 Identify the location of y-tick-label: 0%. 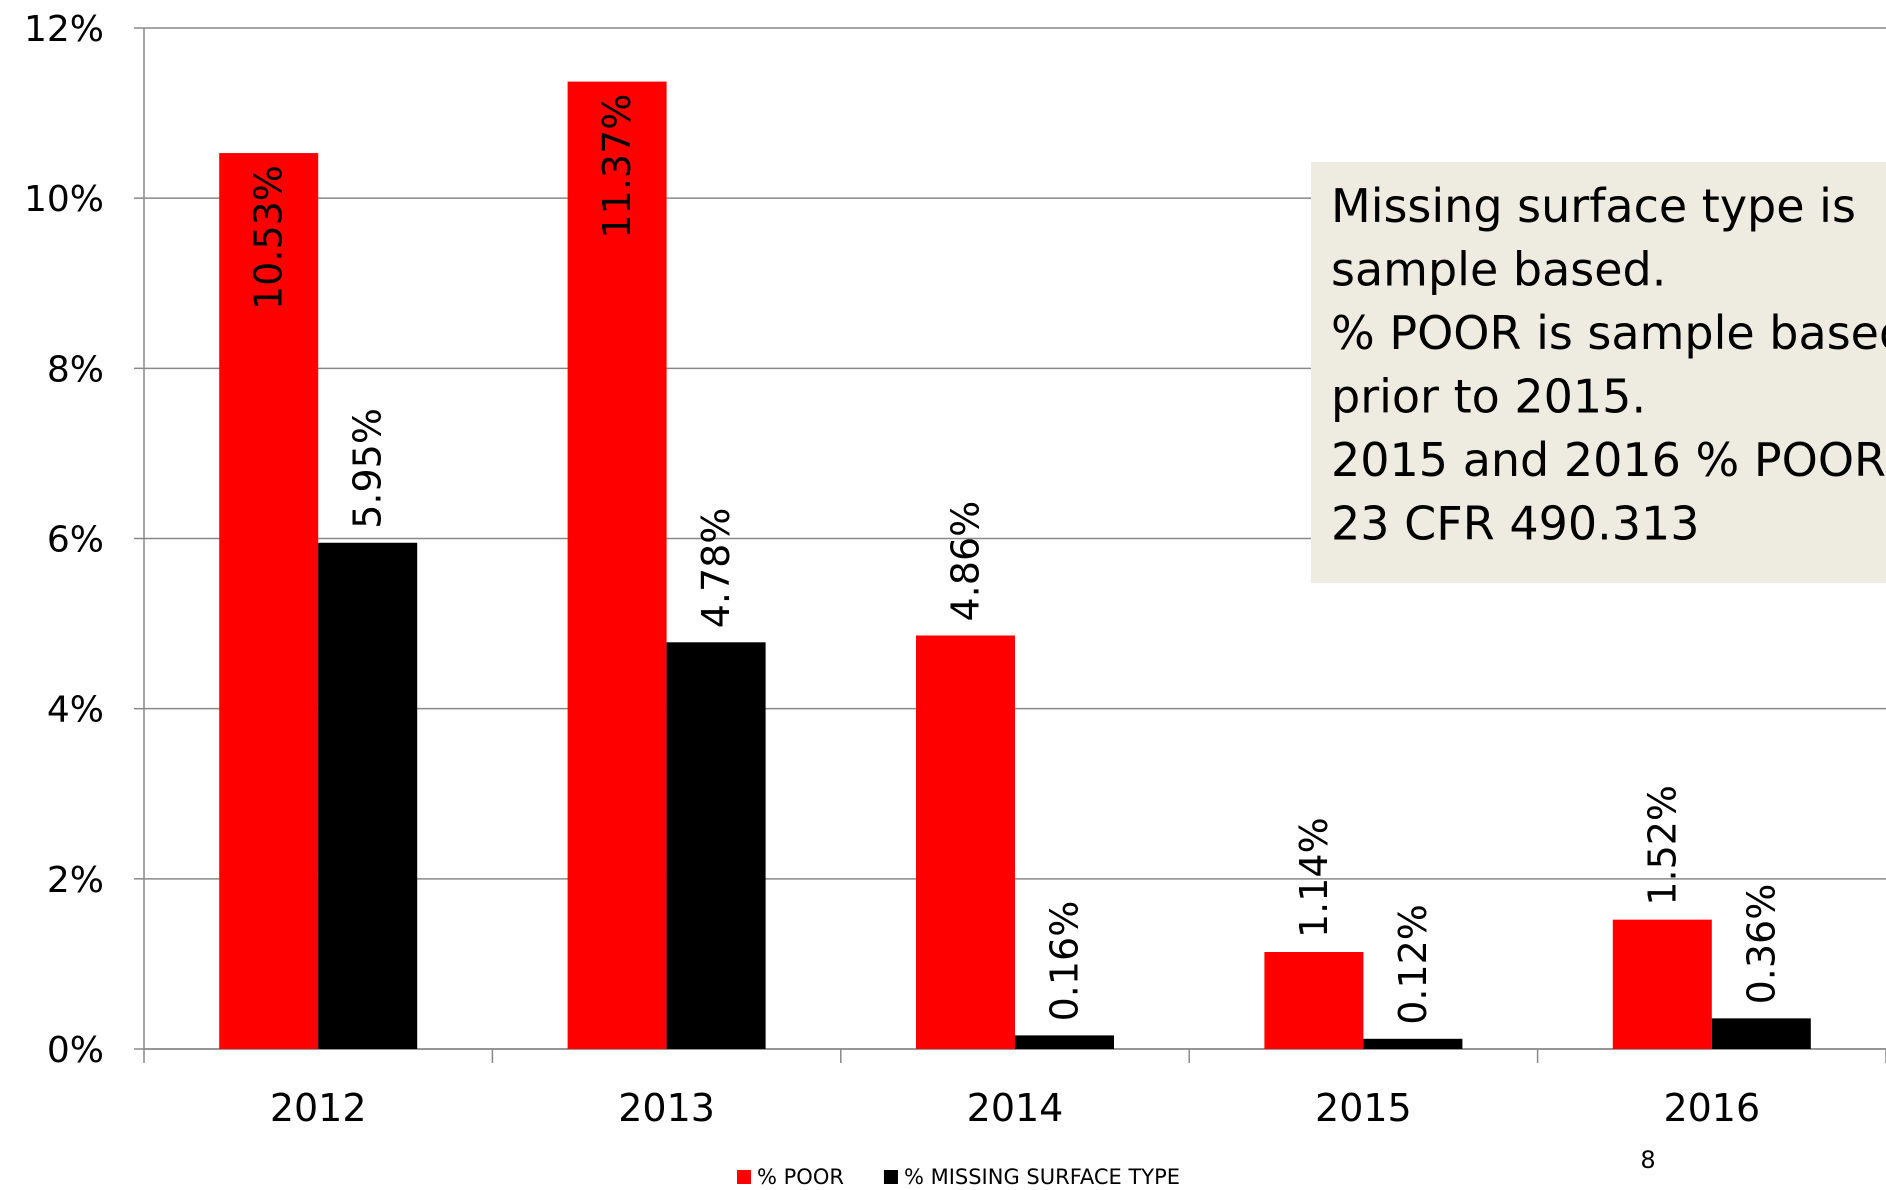
(75, 1050).